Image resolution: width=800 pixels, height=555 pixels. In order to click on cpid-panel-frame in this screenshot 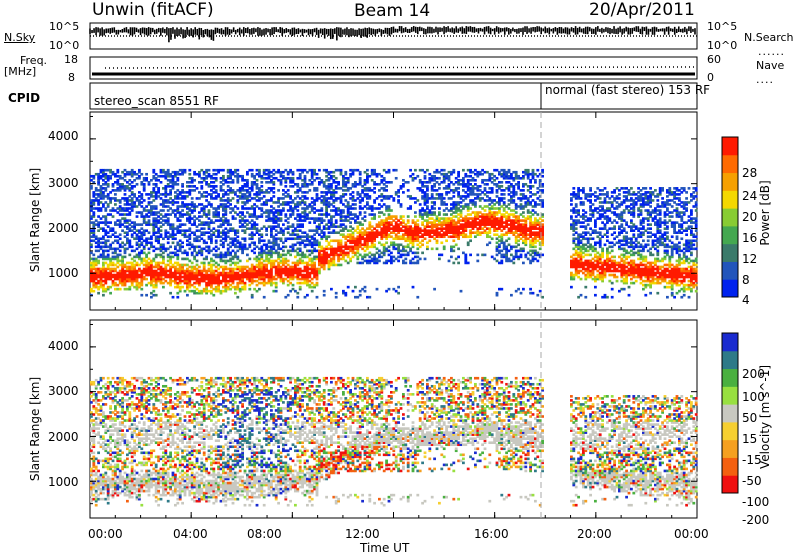, I will do `click(393, 96)`.